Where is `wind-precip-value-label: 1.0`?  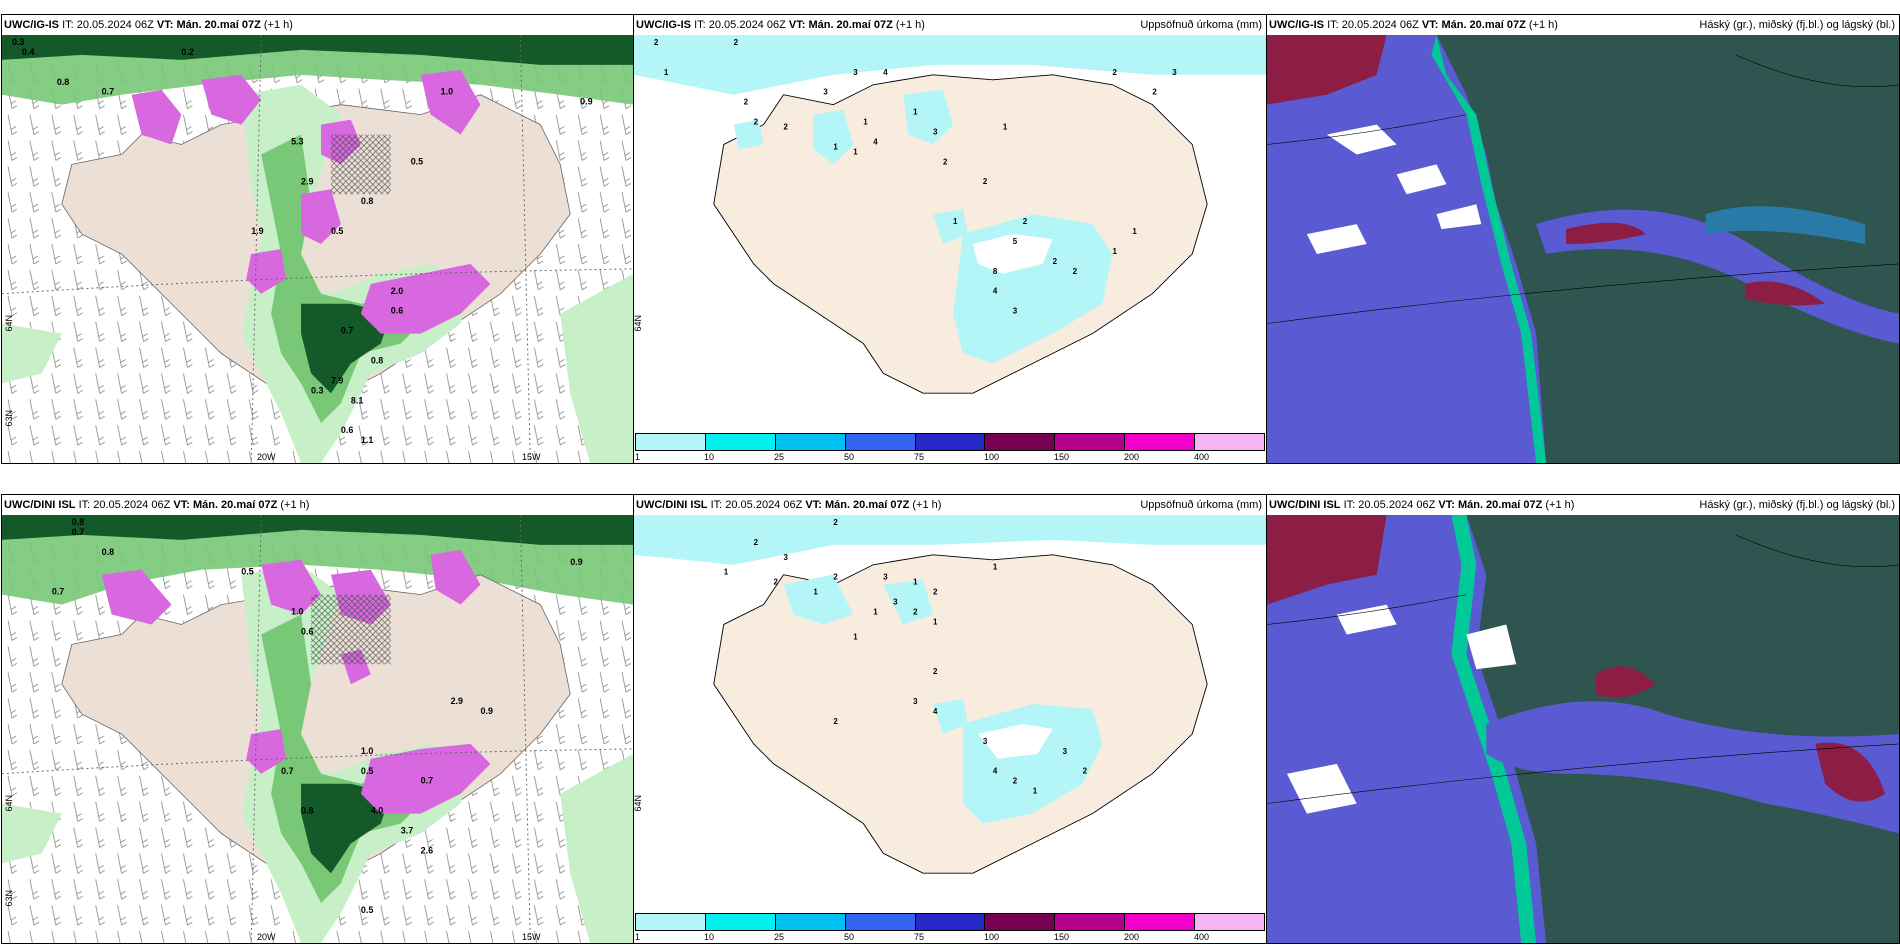
wind-precip-value-label: 1.0 is located at coordinates (447, 92).